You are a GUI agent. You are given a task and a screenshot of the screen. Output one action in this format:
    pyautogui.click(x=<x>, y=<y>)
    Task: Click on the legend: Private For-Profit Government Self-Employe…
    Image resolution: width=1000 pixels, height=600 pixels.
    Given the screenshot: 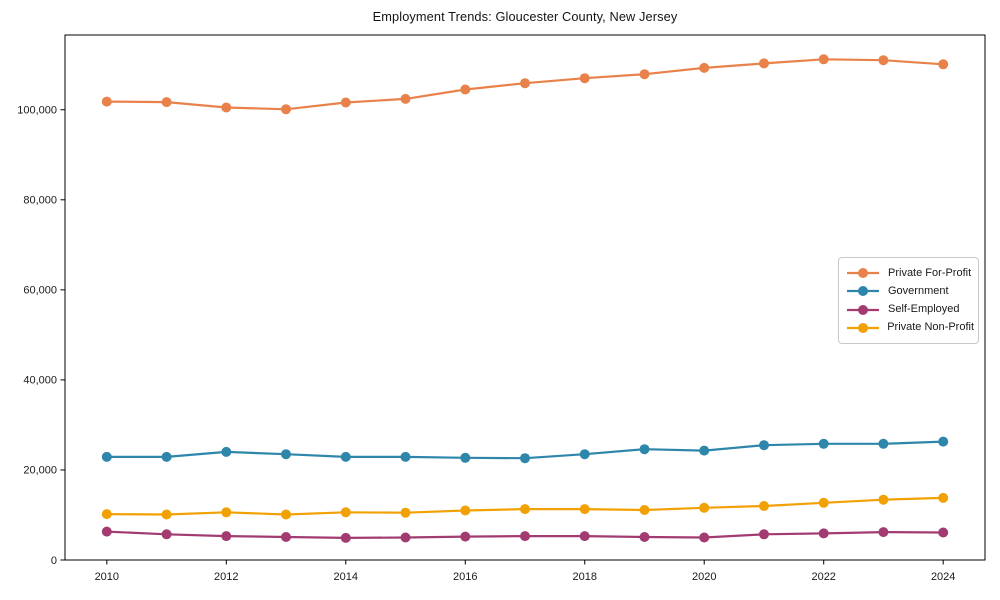 What is the action you would take?
    pyautogui.click(x=908, y=300)
    